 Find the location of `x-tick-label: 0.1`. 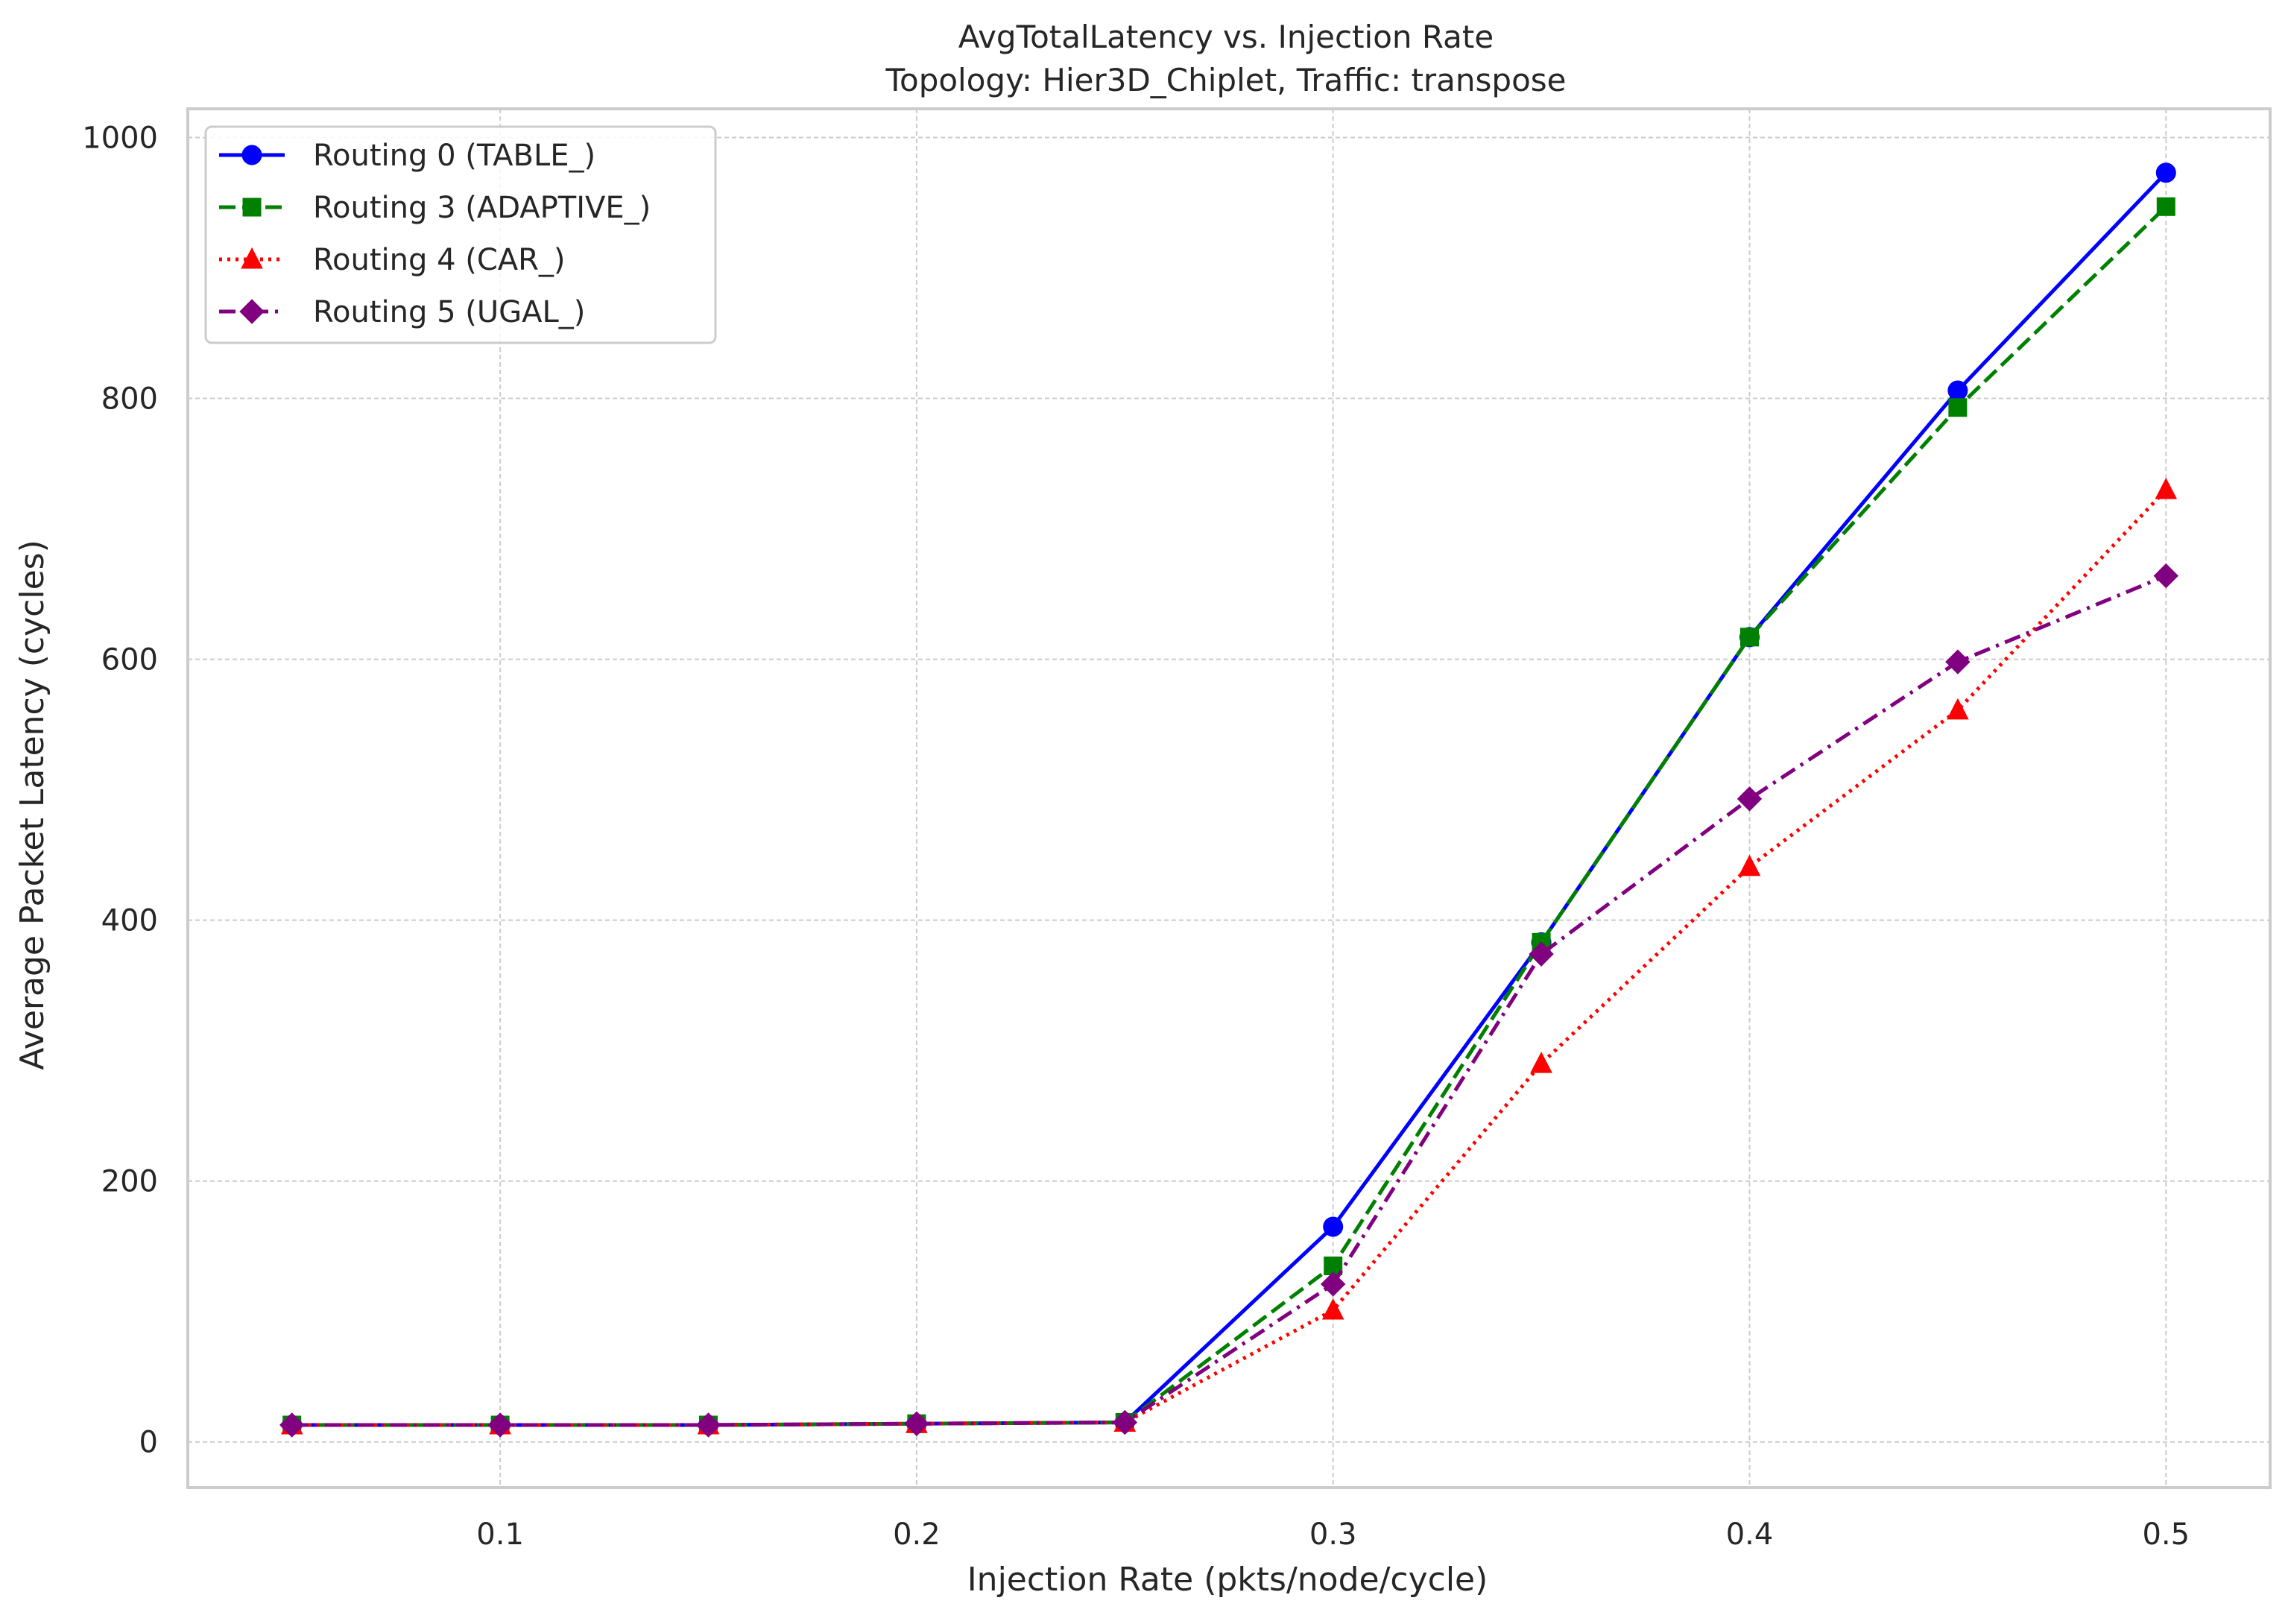

x-tick-label: 0.1 is located at coordinates (500, 1534).